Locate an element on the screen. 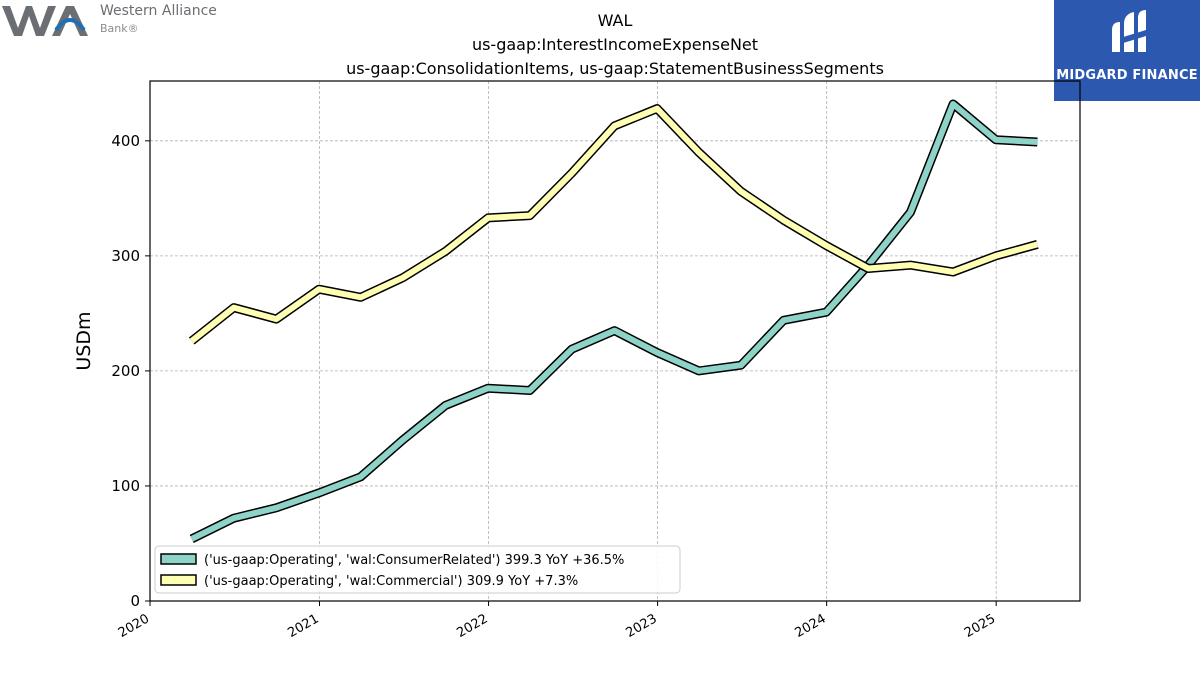  x-tick-label: 2020 is located at coordinates (134, 626).